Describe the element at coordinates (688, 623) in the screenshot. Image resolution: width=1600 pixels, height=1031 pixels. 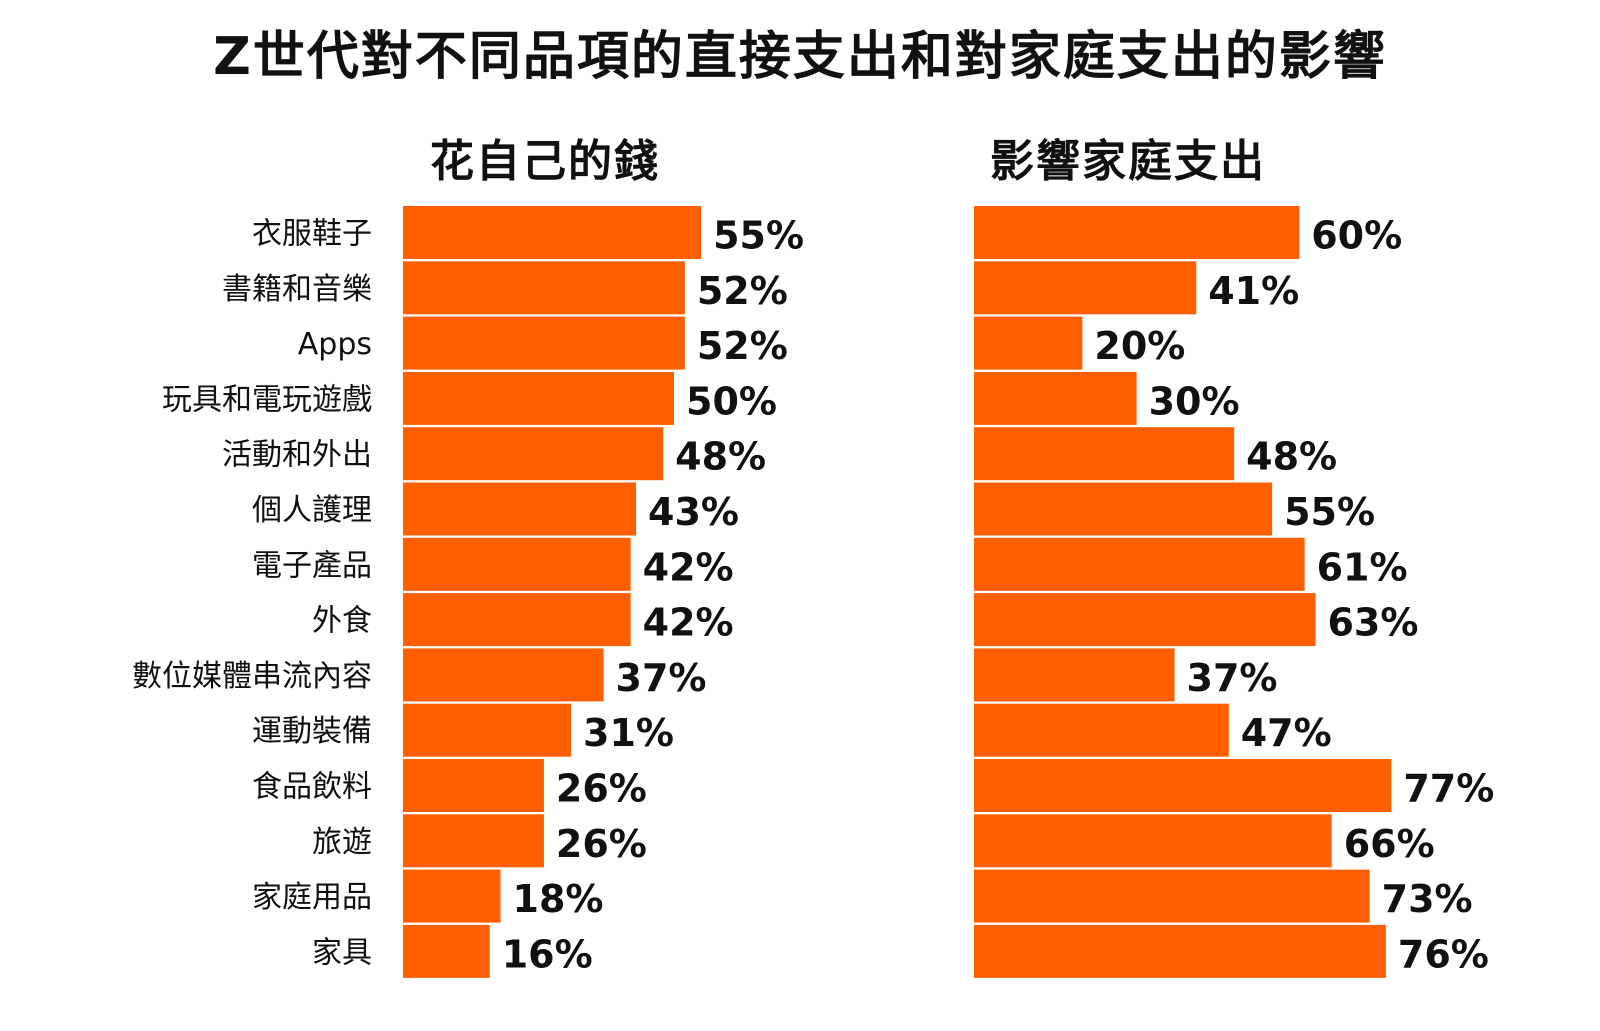
I see `value-label-own-7: 42%` at that location.